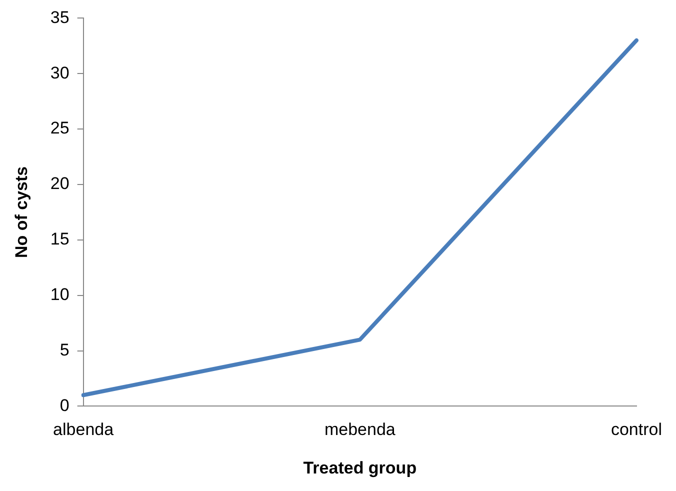 Image resolution: width=676 pixels, height=491 pixels. Describe the element at coordinates (60, 128) in the screenshot. I see `y-tick-label: 25` at that location.